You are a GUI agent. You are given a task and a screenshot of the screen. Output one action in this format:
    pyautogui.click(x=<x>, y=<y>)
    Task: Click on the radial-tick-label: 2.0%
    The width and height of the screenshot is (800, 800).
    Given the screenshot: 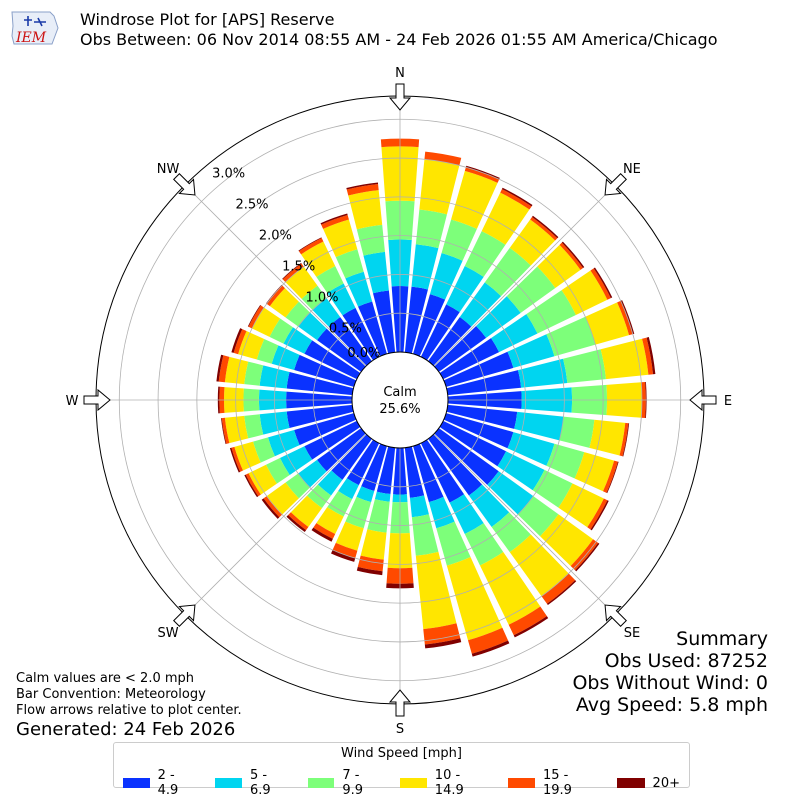 What is the action you would take?
    pyautogui.click(x=275, y=236)
    